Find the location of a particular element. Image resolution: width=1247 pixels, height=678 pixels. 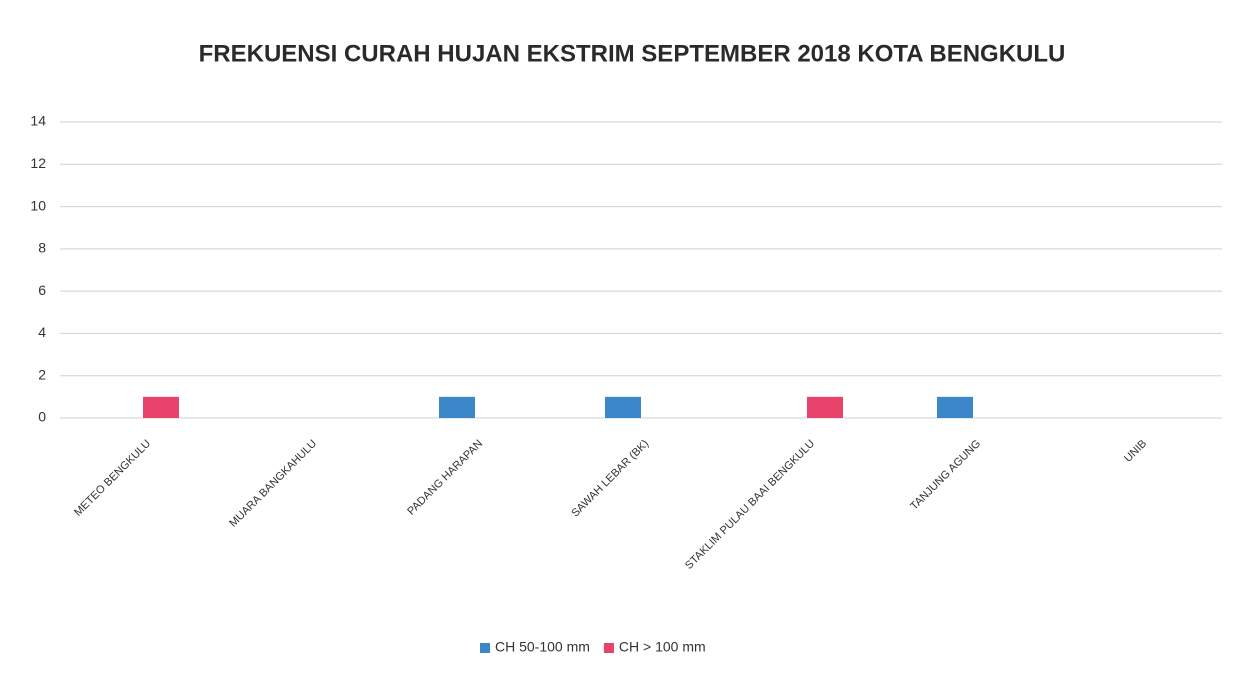

y-tick-label: 12 is located at coordinates (38, 163).